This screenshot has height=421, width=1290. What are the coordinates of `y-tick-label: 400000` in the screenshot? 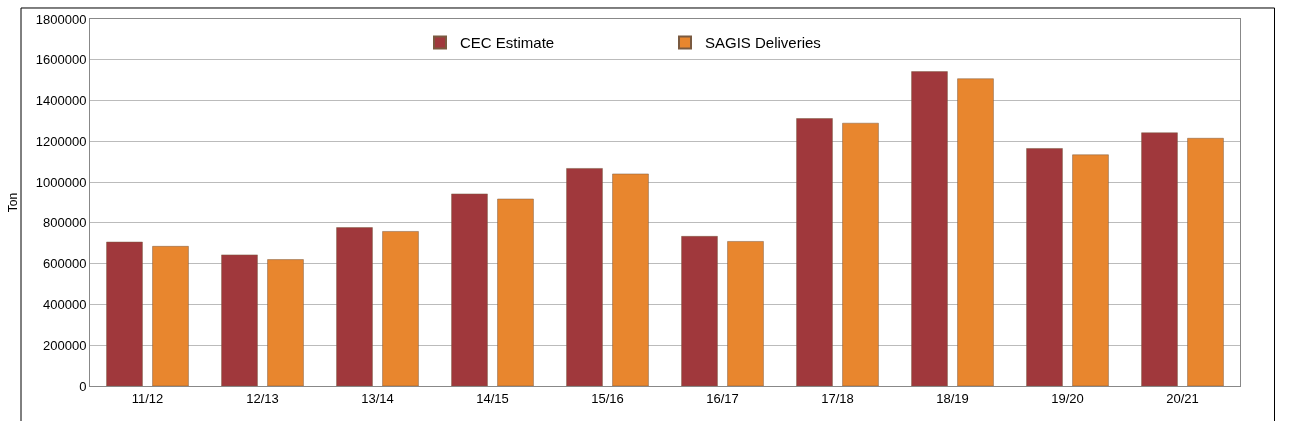 It's located at (65, 304).